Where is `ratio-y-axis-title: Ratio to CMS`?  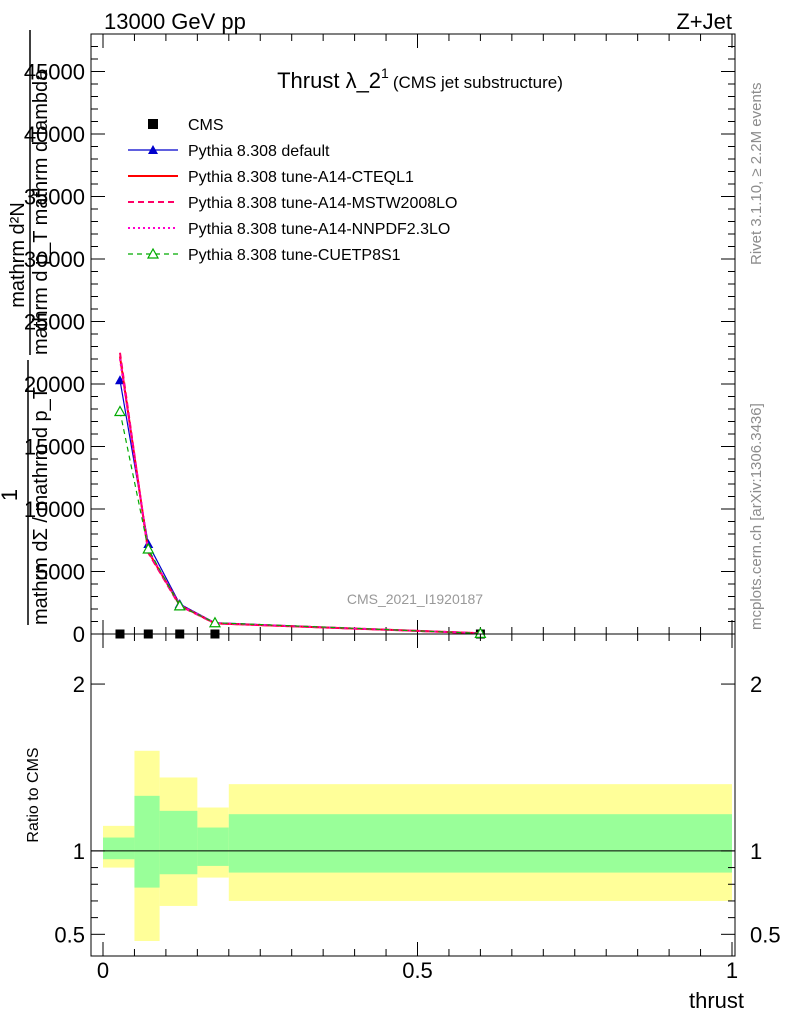 ratio-y-axis-title: Ratio to CMS is located at coordinates (33, 794).